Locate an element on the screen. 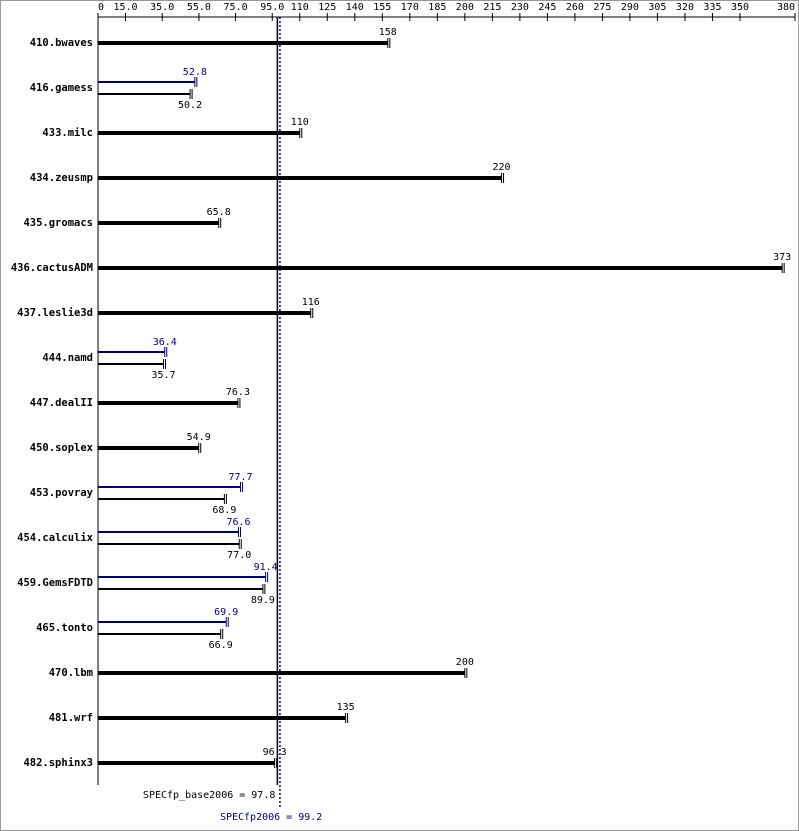  x-tick-label: 170 is located at coordinates (410, 7).